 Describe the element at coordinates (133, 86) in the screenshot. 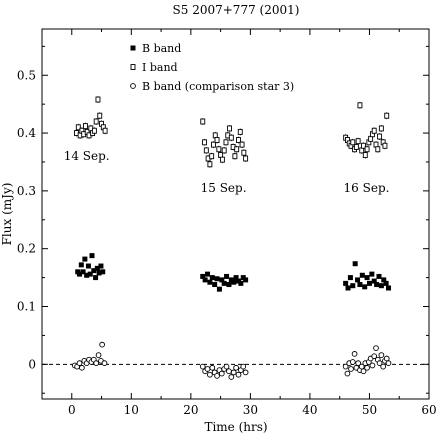

I see `legend-marker` at that location.